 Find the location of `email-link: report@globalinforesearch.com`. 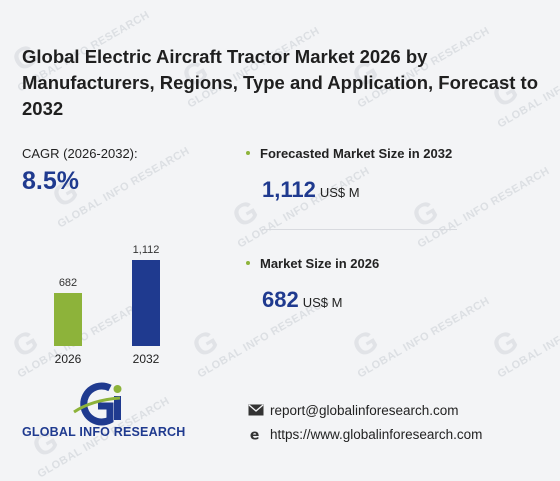

email-link: report@globalinforesearch.com is located at coordinates (364, 410).